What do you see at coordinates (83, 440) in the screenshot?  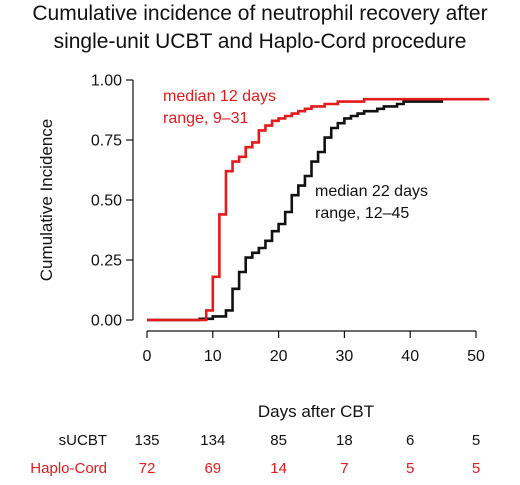 I see `risk-row-label: sUCBT` at bounding box center [83, 440].